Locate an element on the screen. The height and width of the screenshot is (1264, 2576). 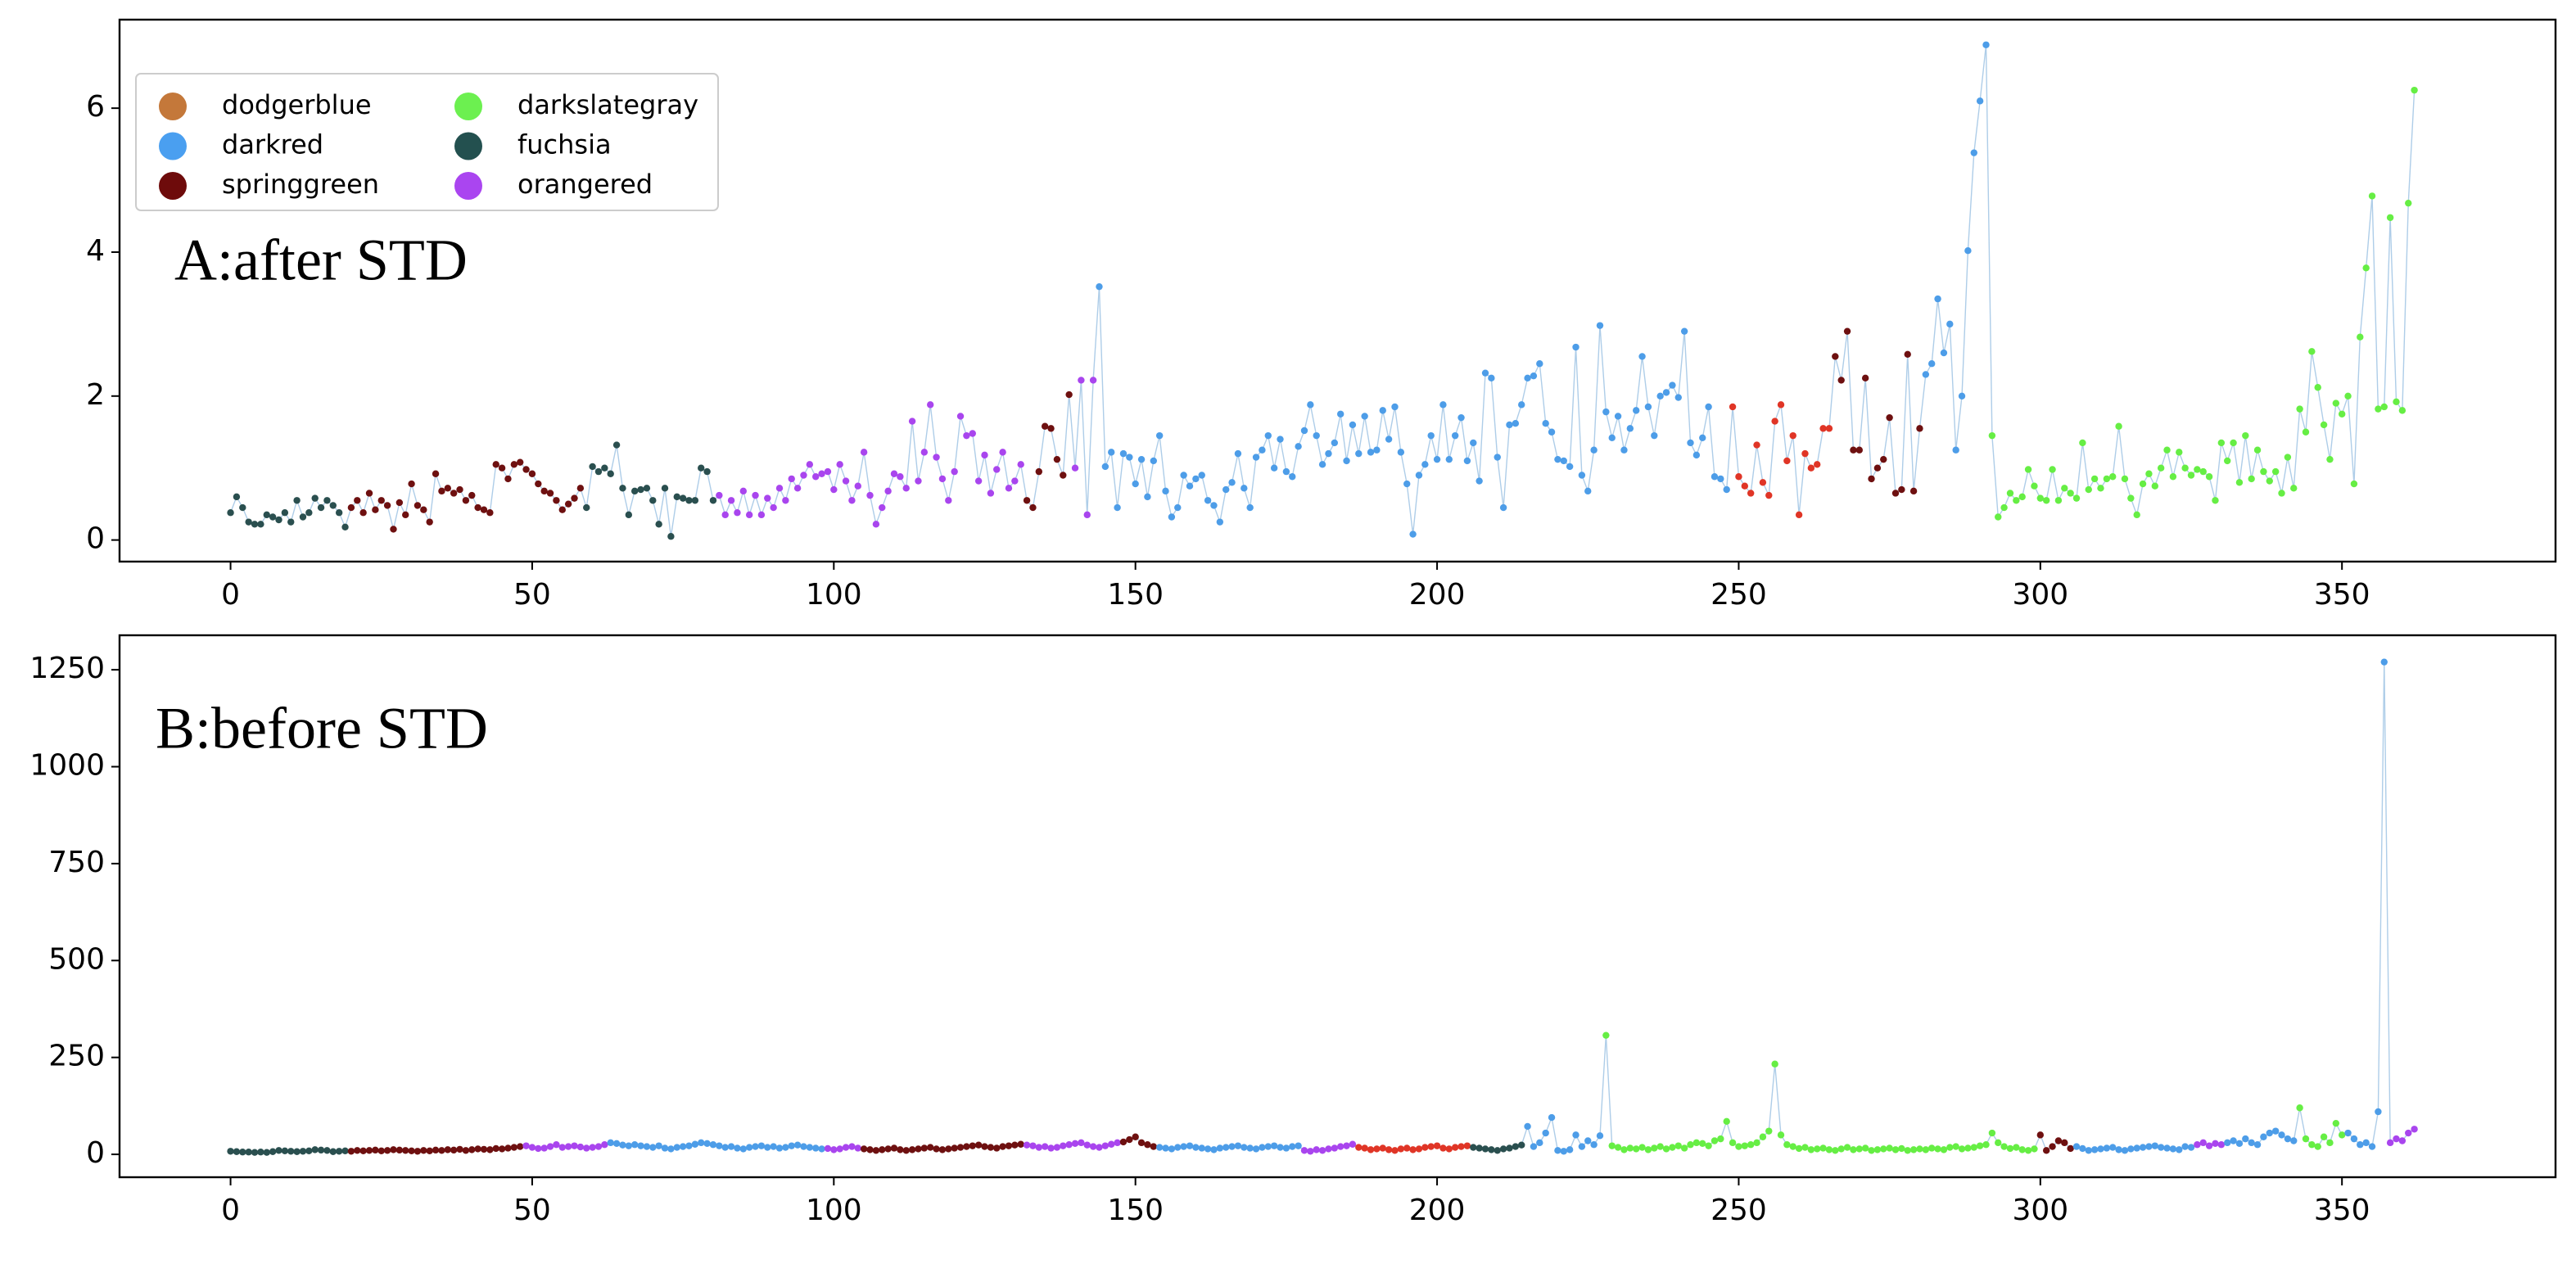
y-tick-label: 750 is located at coordinates (76, 863).